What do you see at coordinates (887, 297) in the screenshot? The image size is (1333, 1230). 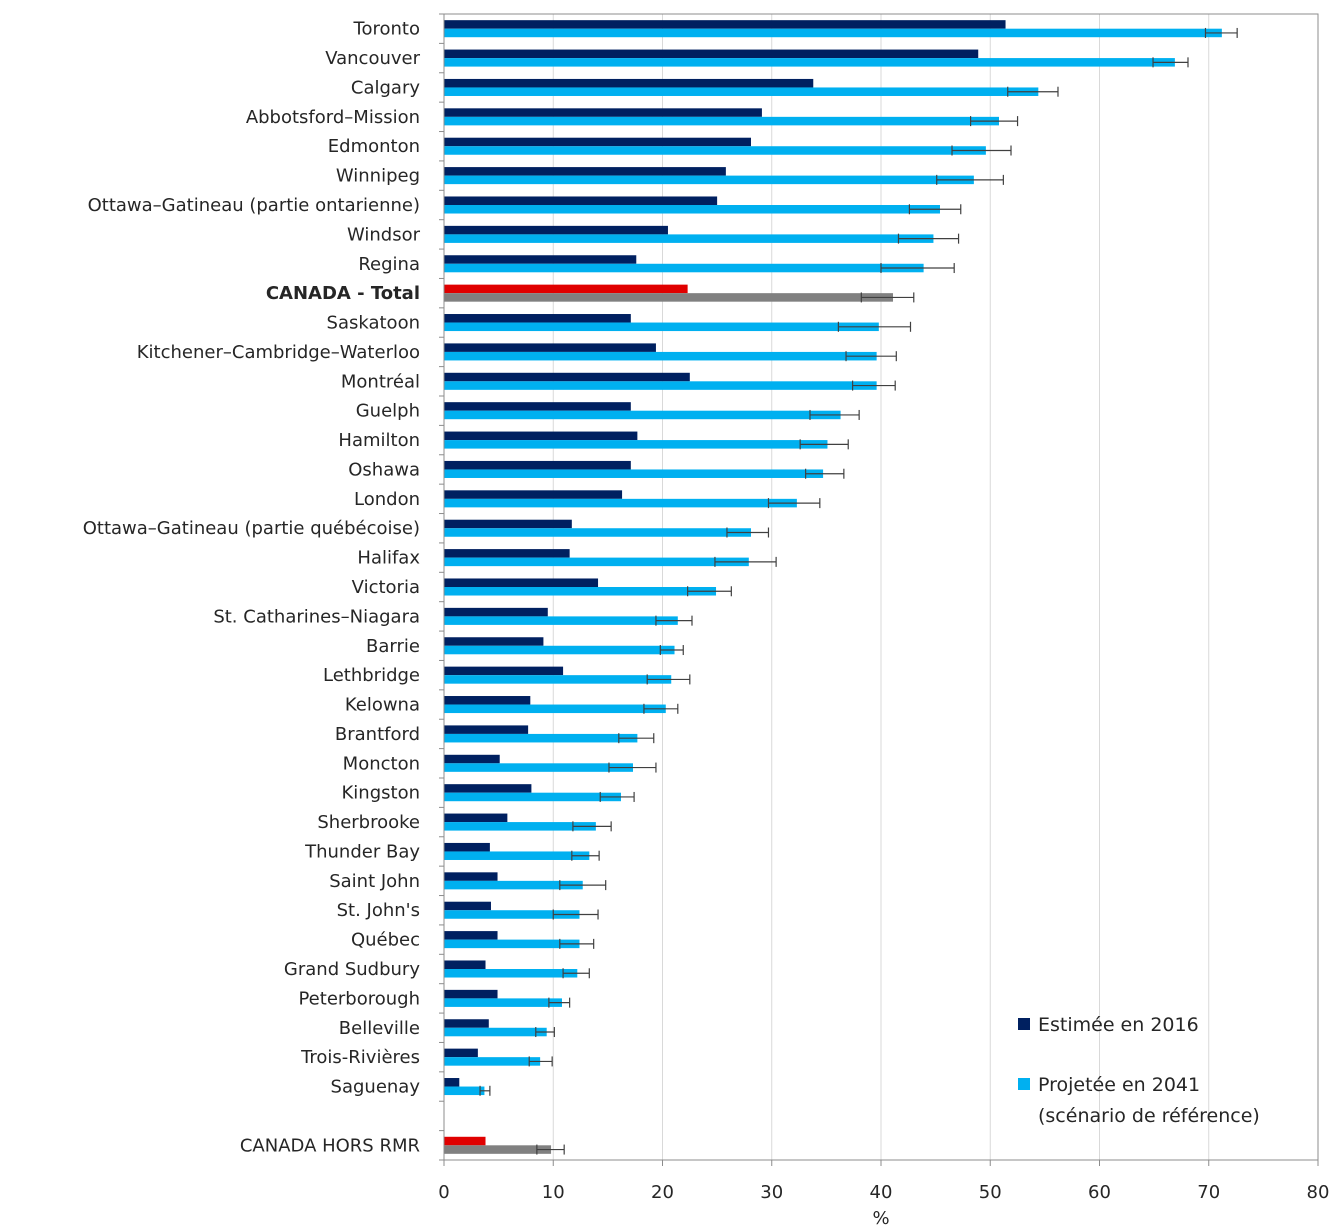 I see `error-bar-2041-canada-total` at bounding box center [887, 297].